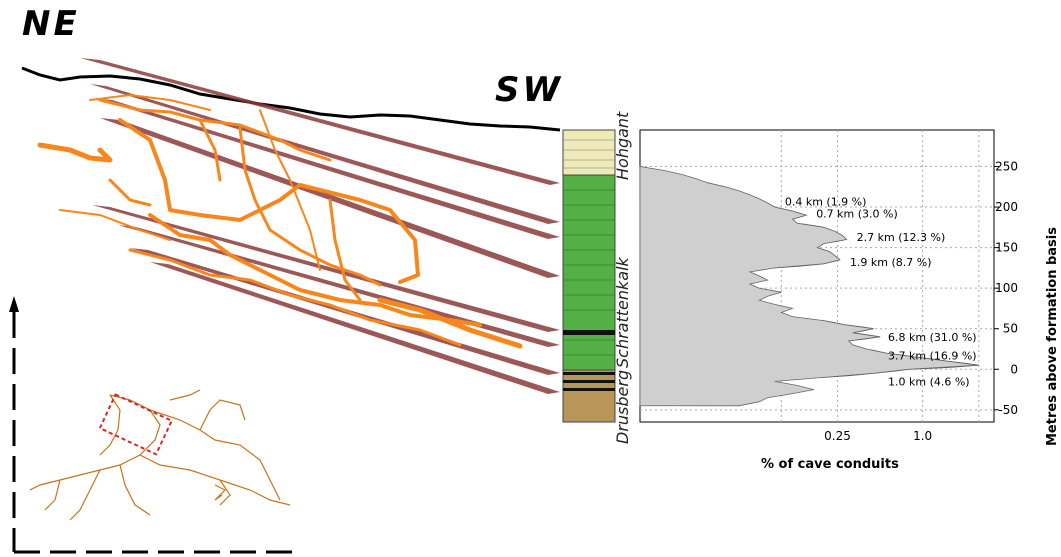  Describe the element at coordinates (51, 24) in the screenshot. I see `ne-direction-label: NE` at that location.